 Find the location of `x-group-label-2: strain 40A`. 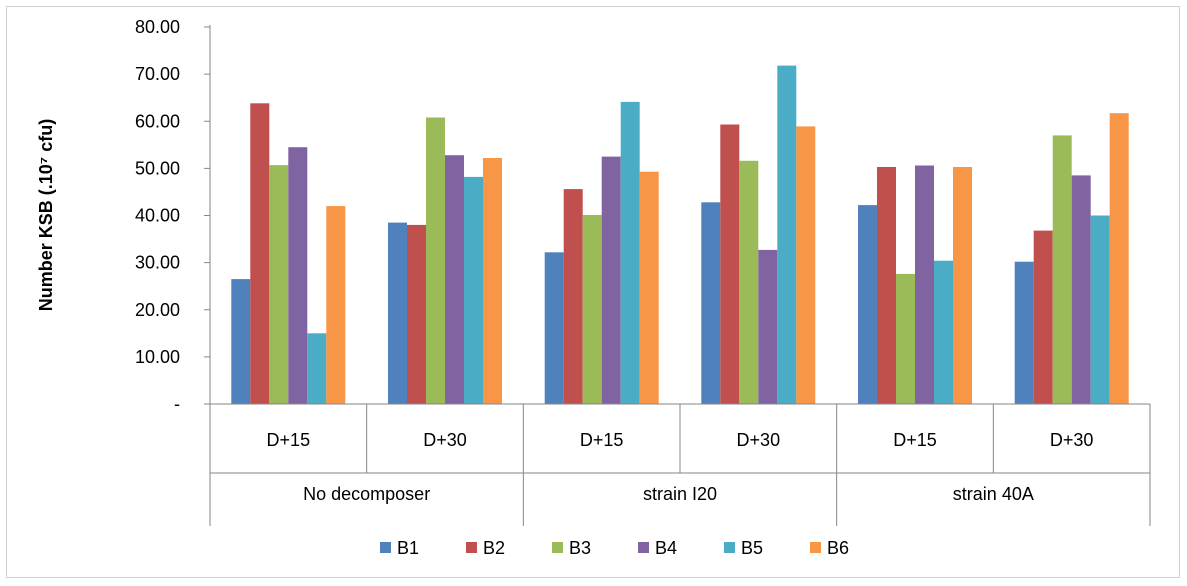

x-group-label-2: strain 40A is located at coordinates (993, 494).